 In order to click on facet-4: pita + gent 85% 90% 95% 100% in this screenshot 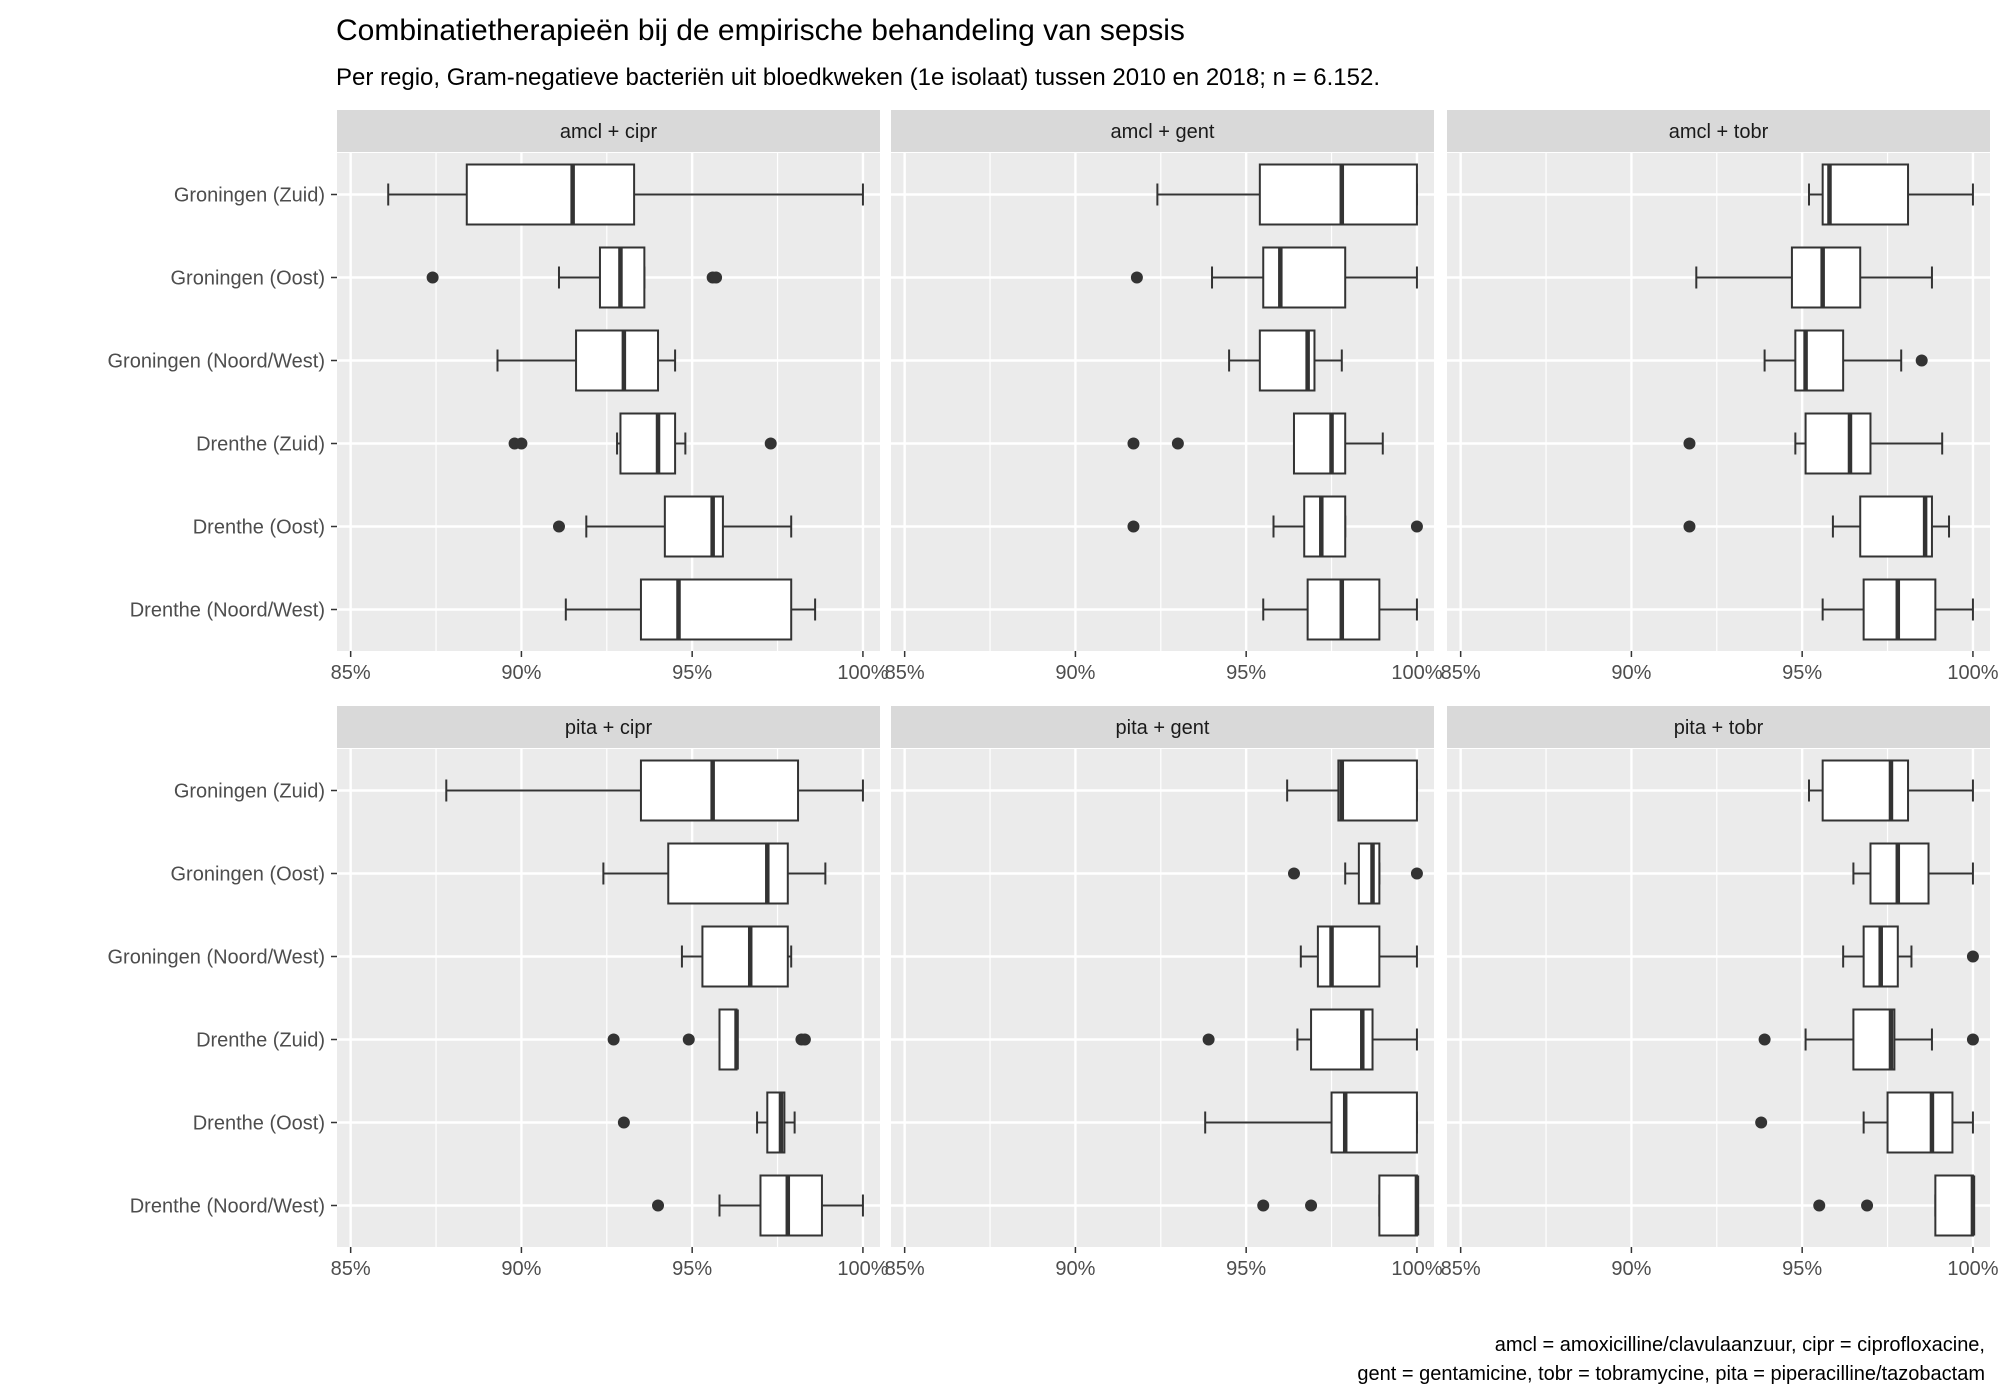, I will do `click(1164, 993)`.